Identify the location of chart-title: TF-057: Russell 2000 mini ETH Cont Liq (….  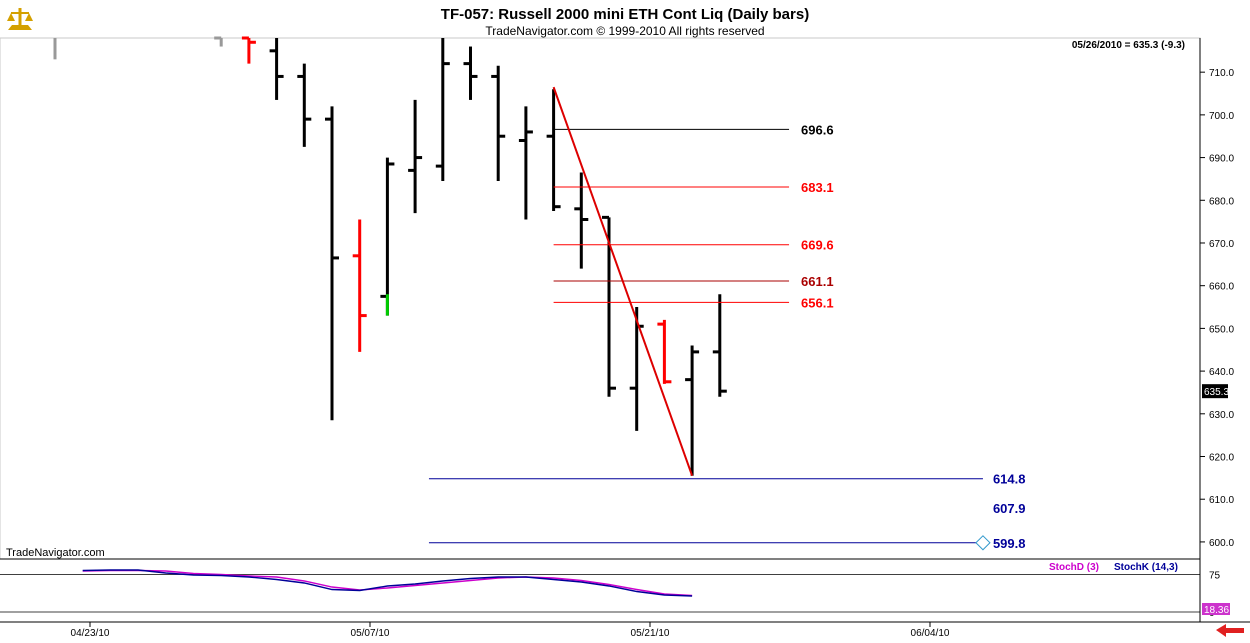
(625, 14).